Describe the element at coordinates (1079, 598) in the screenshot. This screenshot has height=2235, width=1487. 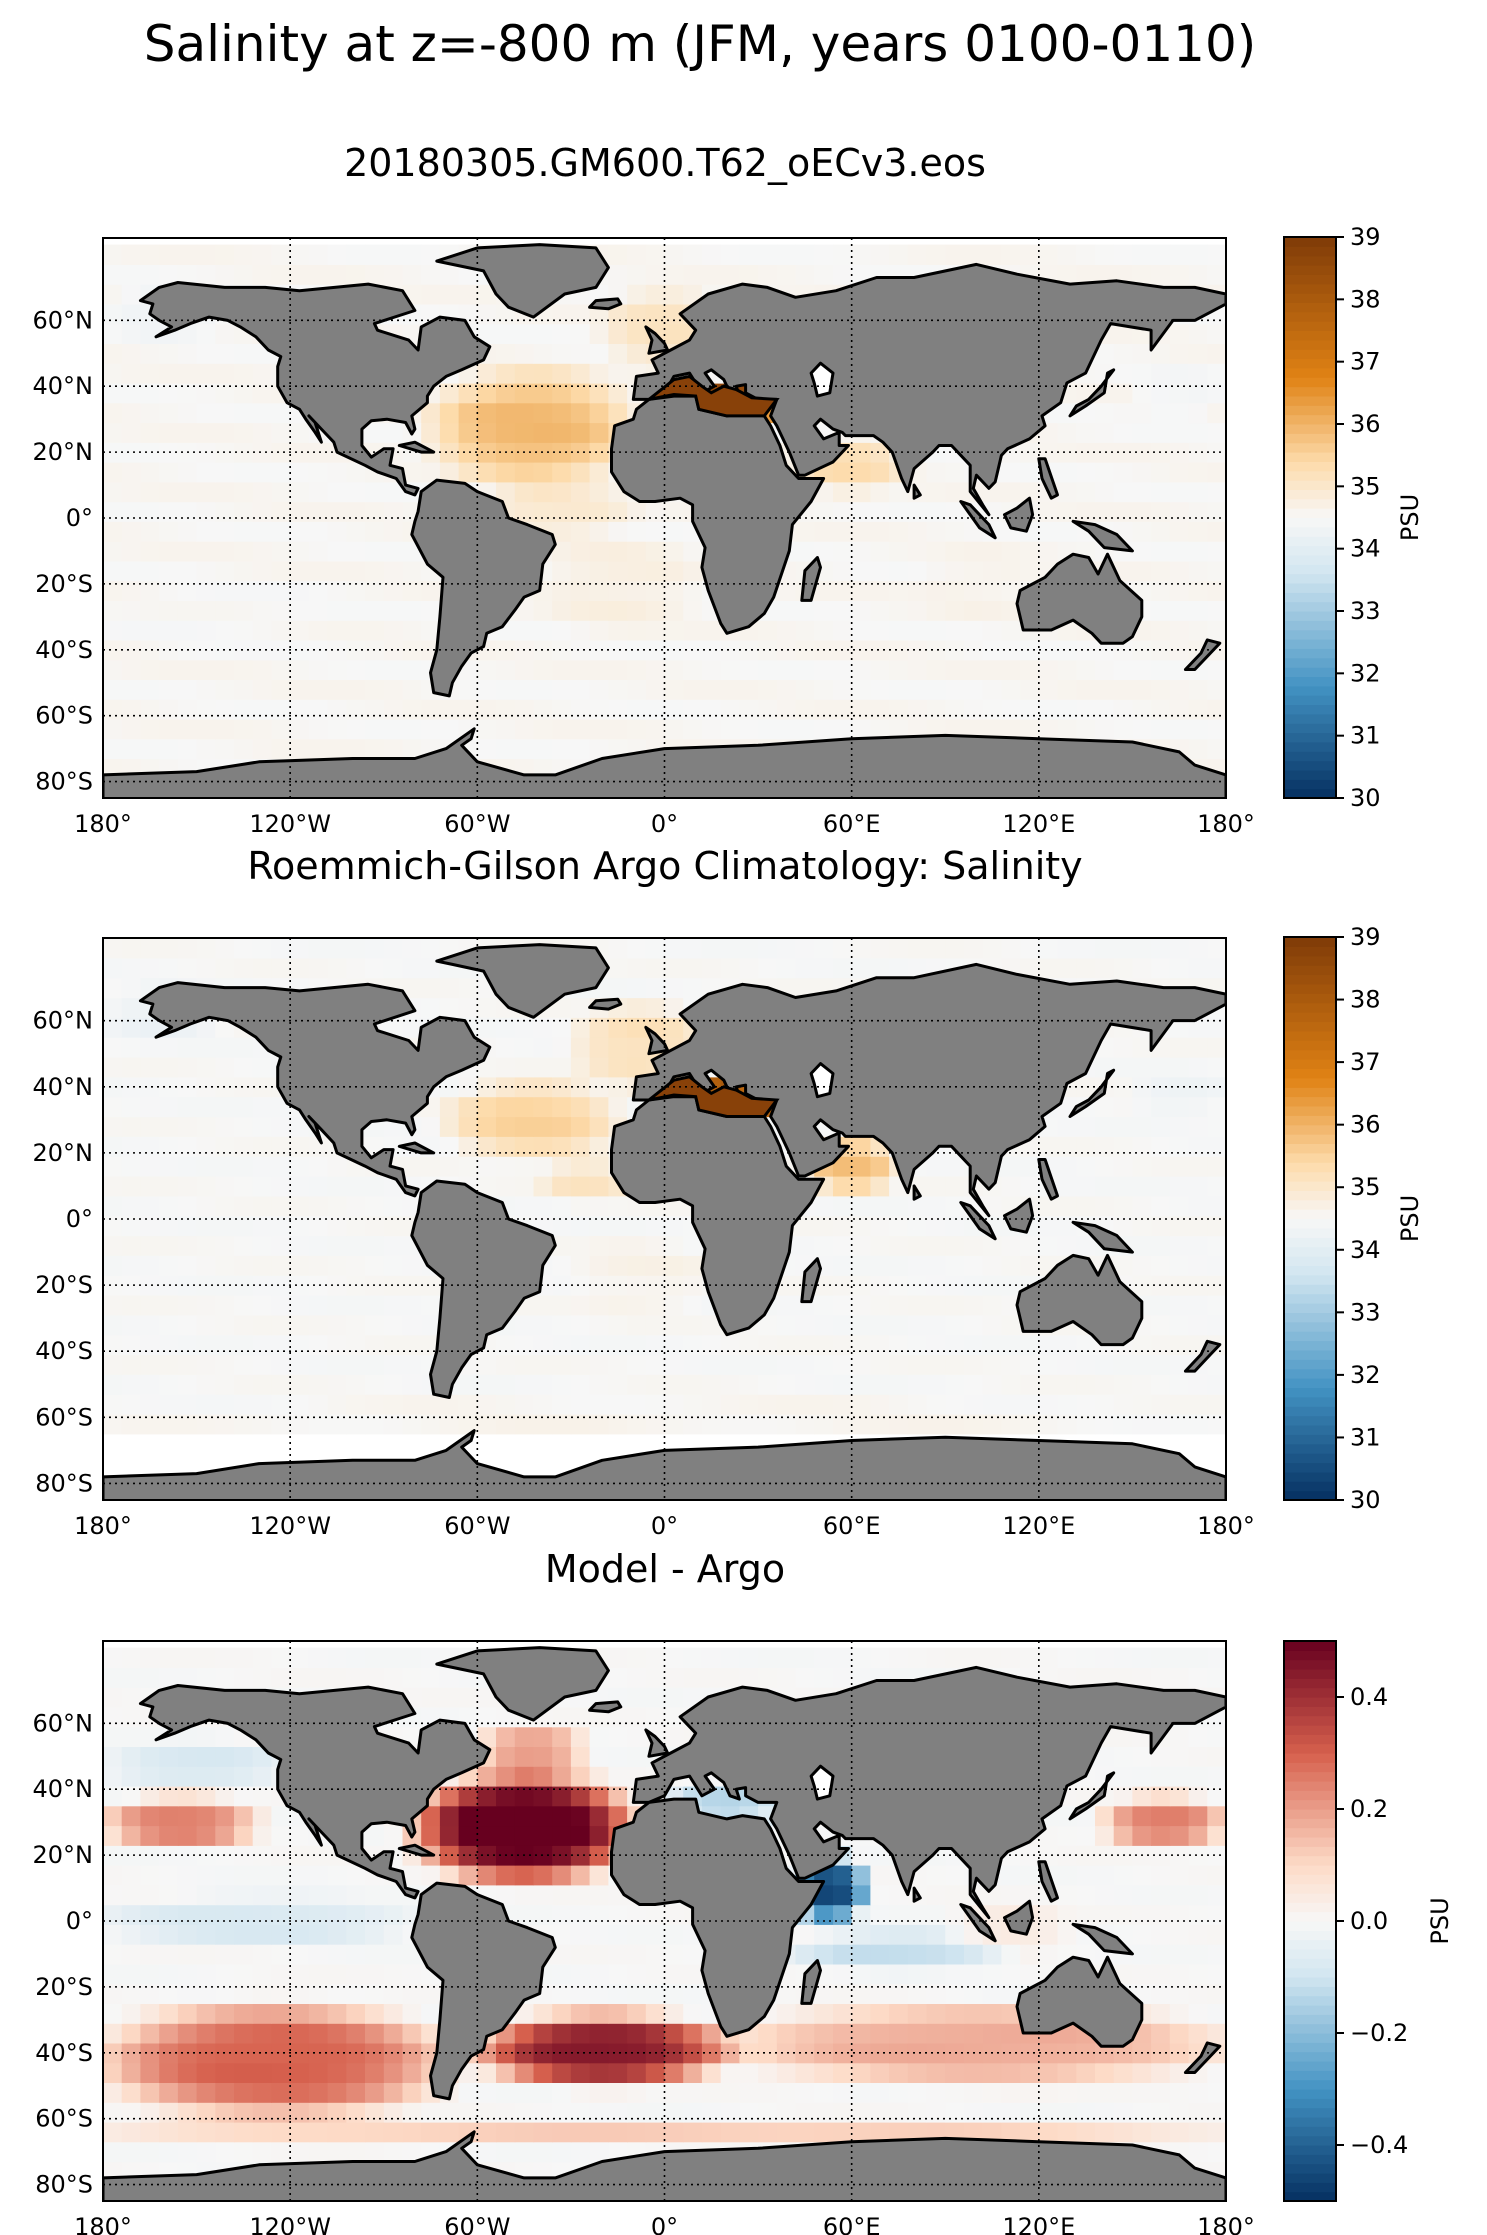
I see `land-australia` at that location.